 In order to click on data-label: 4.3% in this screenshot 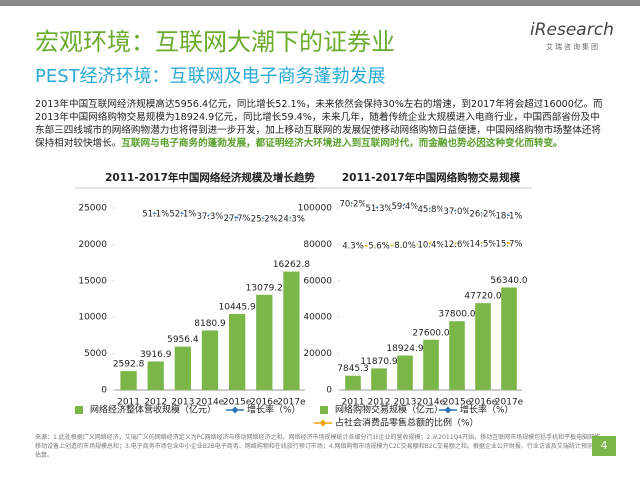, I will do `click(353, 247)`.